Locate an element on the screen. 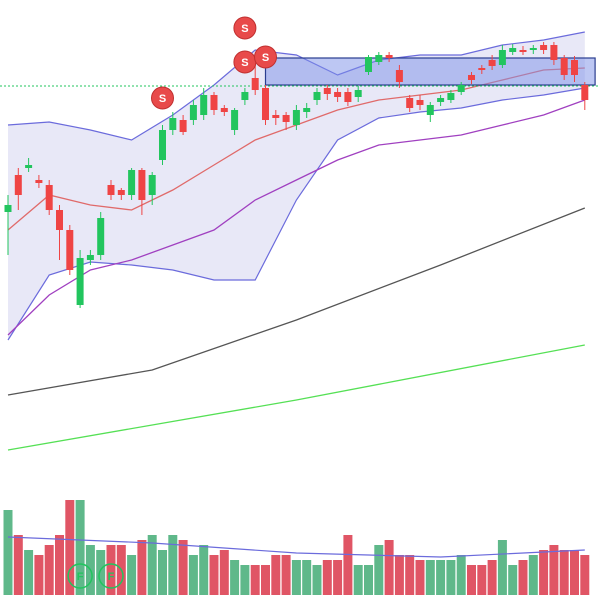 The image size is (600, 600). resistance-zone is located at coordinates (430, 71).